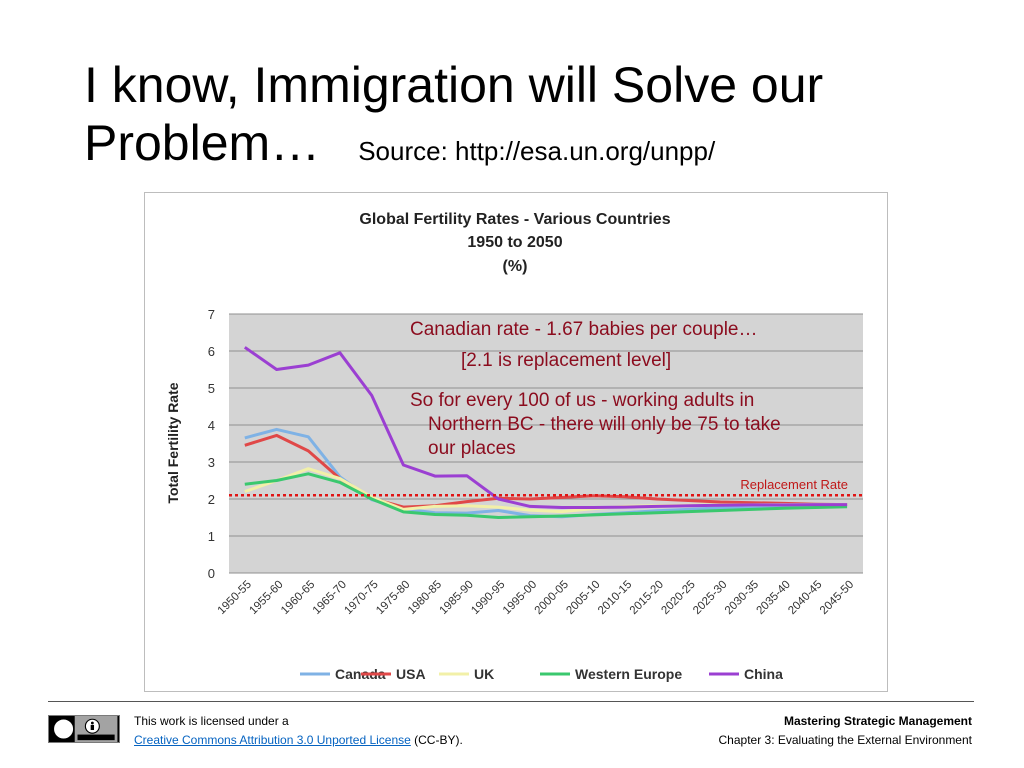 The width and height of the screenshot is (1024, 768). I want to click on y-tick-label: 6, so click(211, 351).